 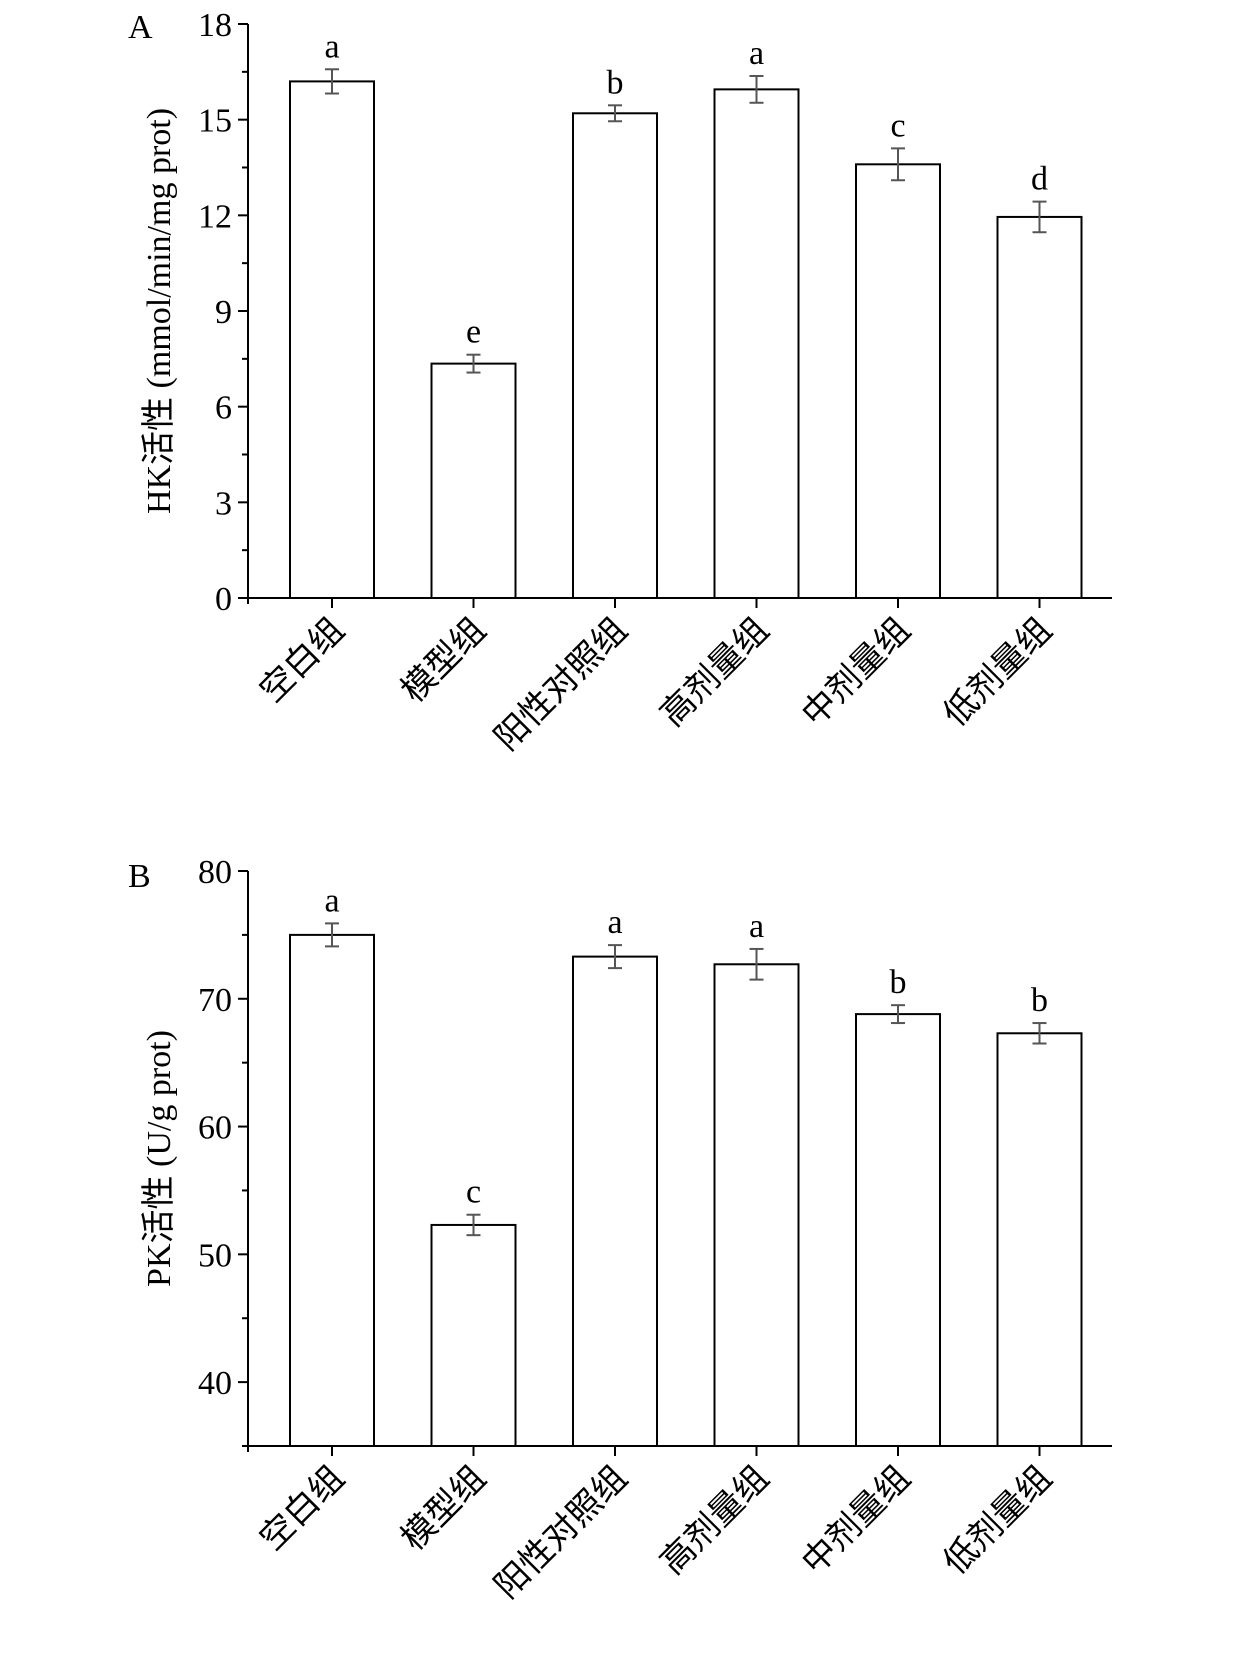 What do you see at coordinates (140, 27) in the screenshot?
I see `panel-letter: A` at bounding box center [140, 27].